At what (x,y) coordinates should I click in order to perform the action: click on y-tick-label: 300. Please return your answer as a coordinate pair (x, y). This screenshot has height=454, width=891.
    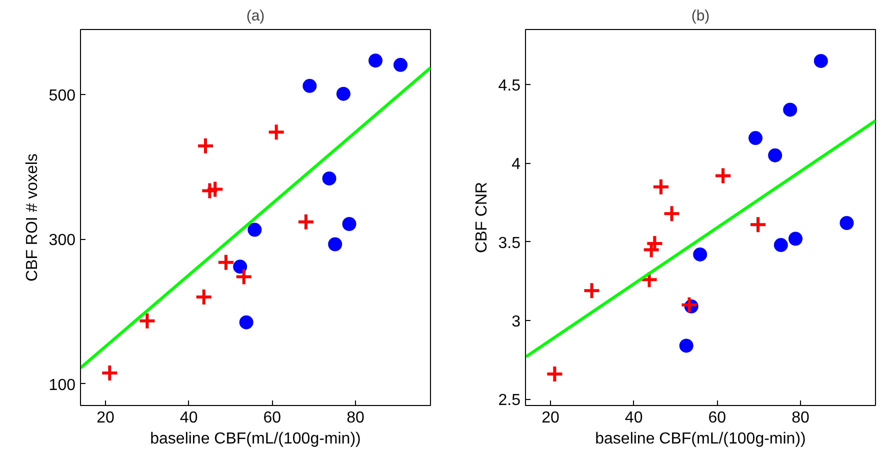
    Looking at the image, I should click on (62, 241).